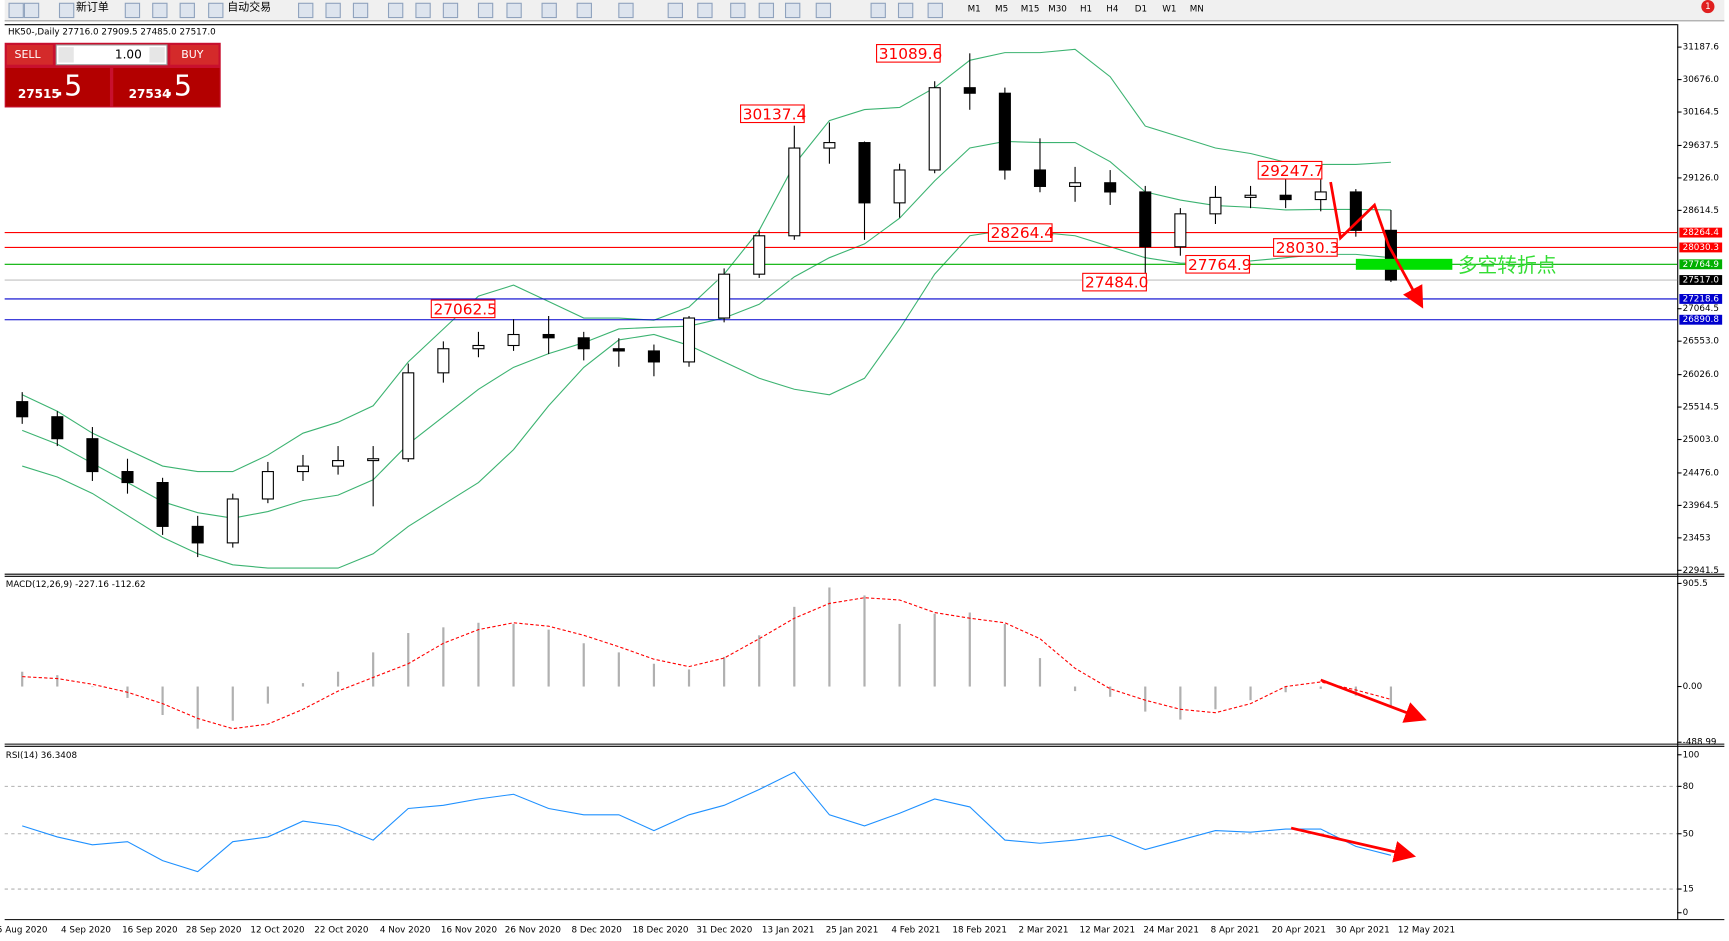  Describe the element at coordinates (724, 931) in the screenshot. I see `x-tick-label: 31 Dec 2020` at that location.